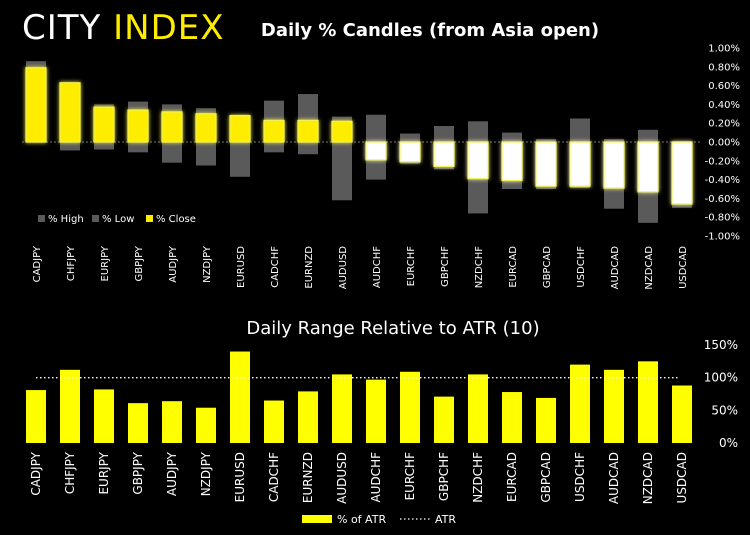 This screenshot has height=535, width=750. What do you see at coordinates (36, 105) in the screenshot?
I see `close-body-cadjpy` at bounding box center [36, 105].